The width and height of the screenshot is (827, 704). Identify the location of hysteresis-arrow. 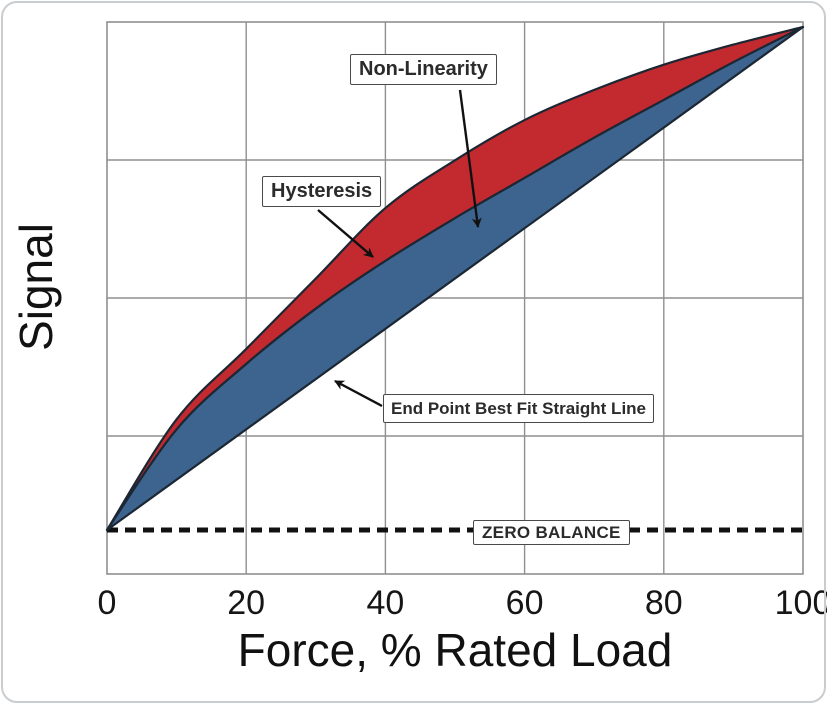
(345, 233).